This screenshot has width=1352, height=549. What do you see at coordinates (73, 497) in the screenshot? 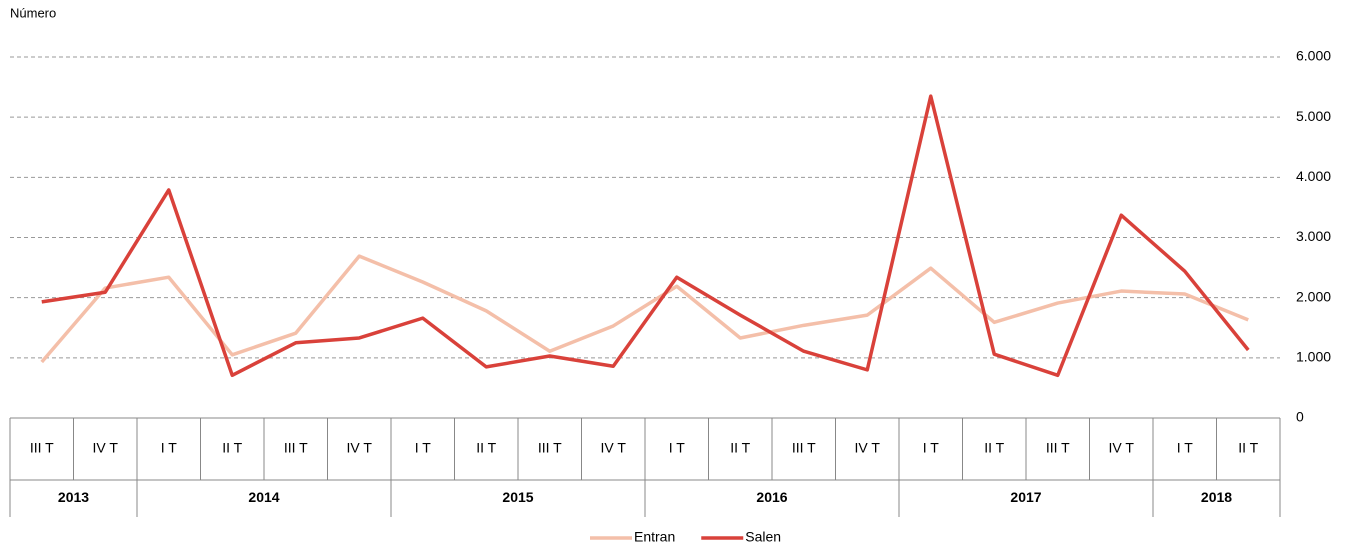
I see `group-label: 2013` at bounding box center [73, 497].